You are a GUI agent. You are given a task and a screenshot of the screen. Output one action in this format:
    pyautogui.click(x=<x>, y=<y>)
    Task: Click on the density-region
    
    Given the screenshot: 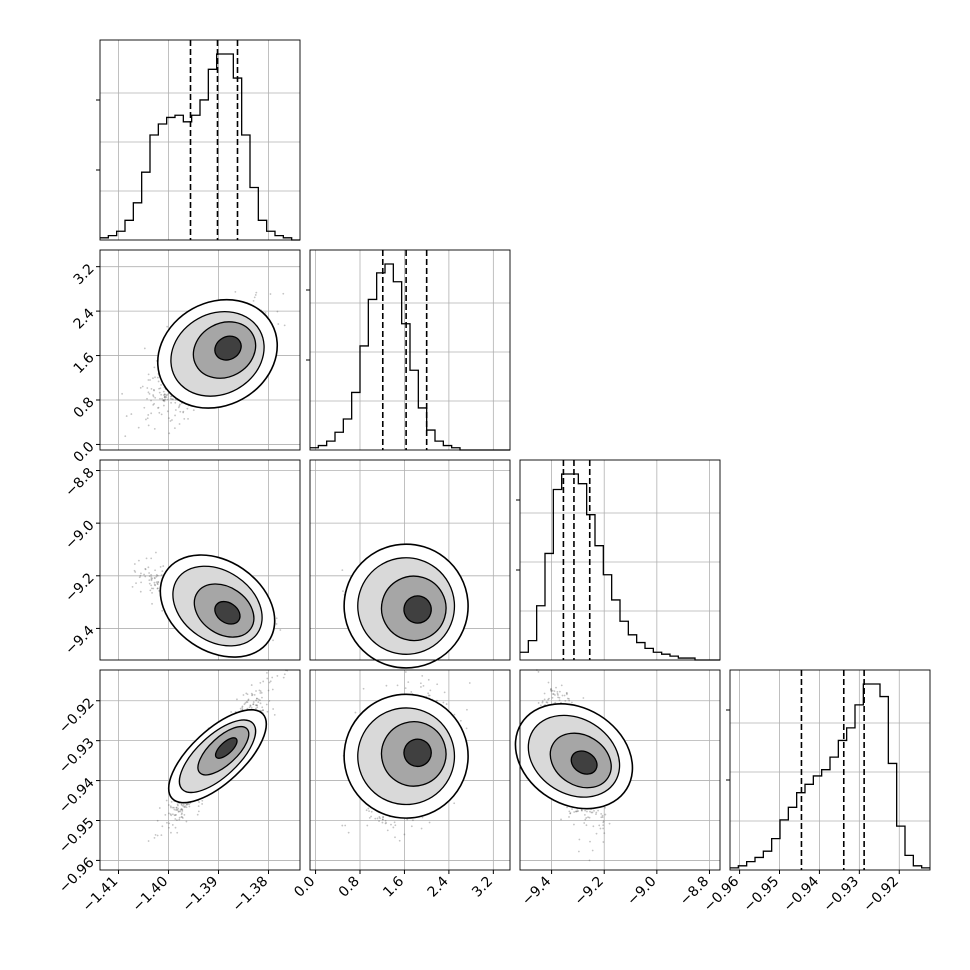 What is the action you would take?
    pyautogui.click(x=217, y=353)
    